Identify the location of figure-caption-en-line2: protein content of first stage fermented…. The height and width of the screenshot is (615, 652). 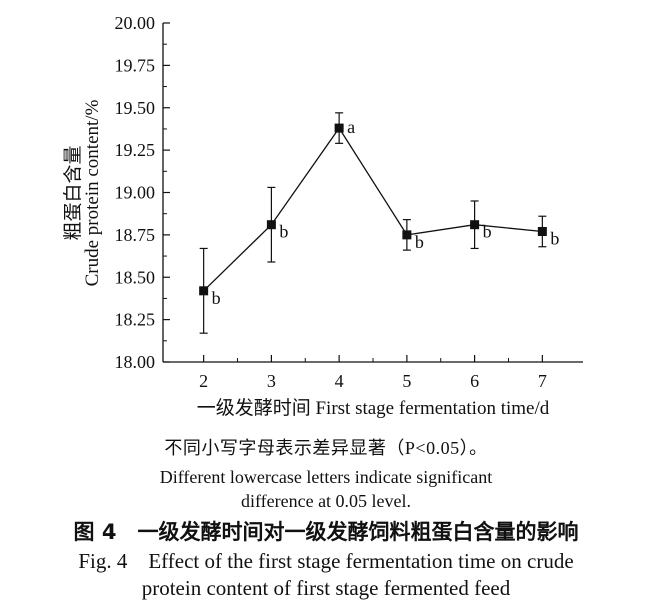
(326, 588).